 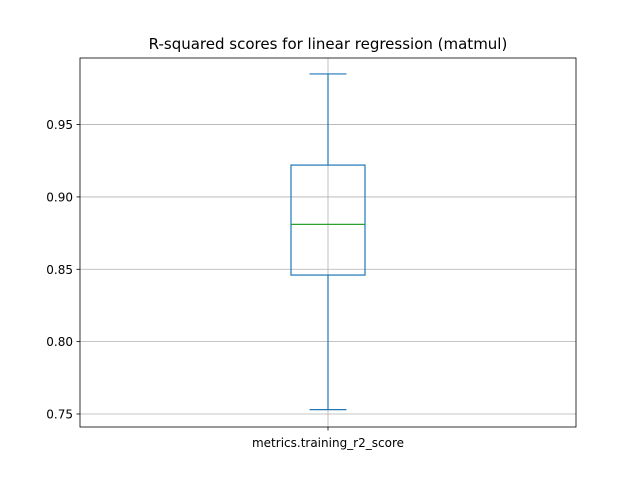 I want to click on box-group, so click(x=328, y=242).